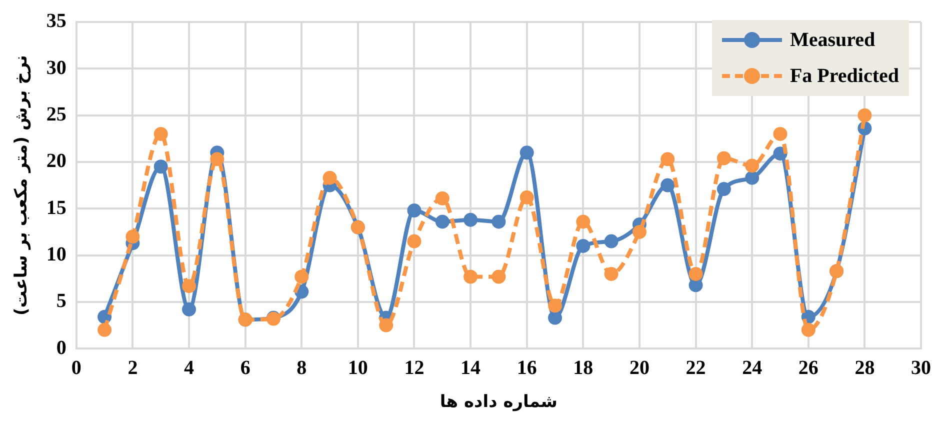 This screenshot has width=939, height=421. Describe the element at coordinates (499, 402) in the screenshot. I see `x-axis-title: شماره داده ها` at that location.